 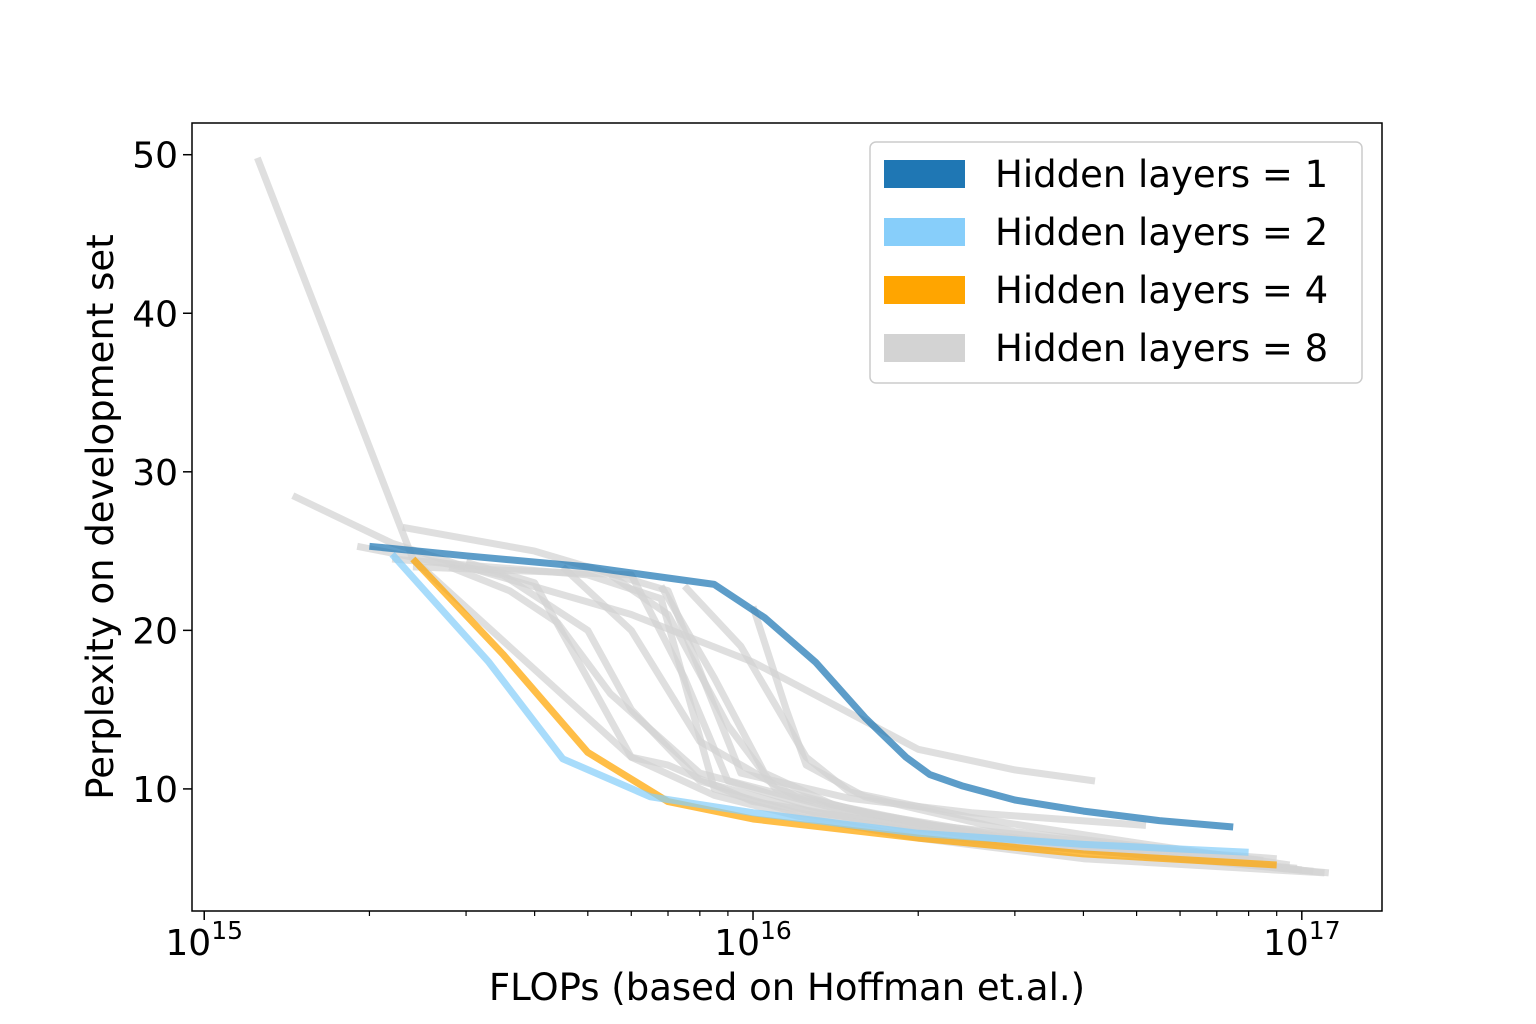 I want to click on y-tick-label: 50, so click(x=155, y=156).